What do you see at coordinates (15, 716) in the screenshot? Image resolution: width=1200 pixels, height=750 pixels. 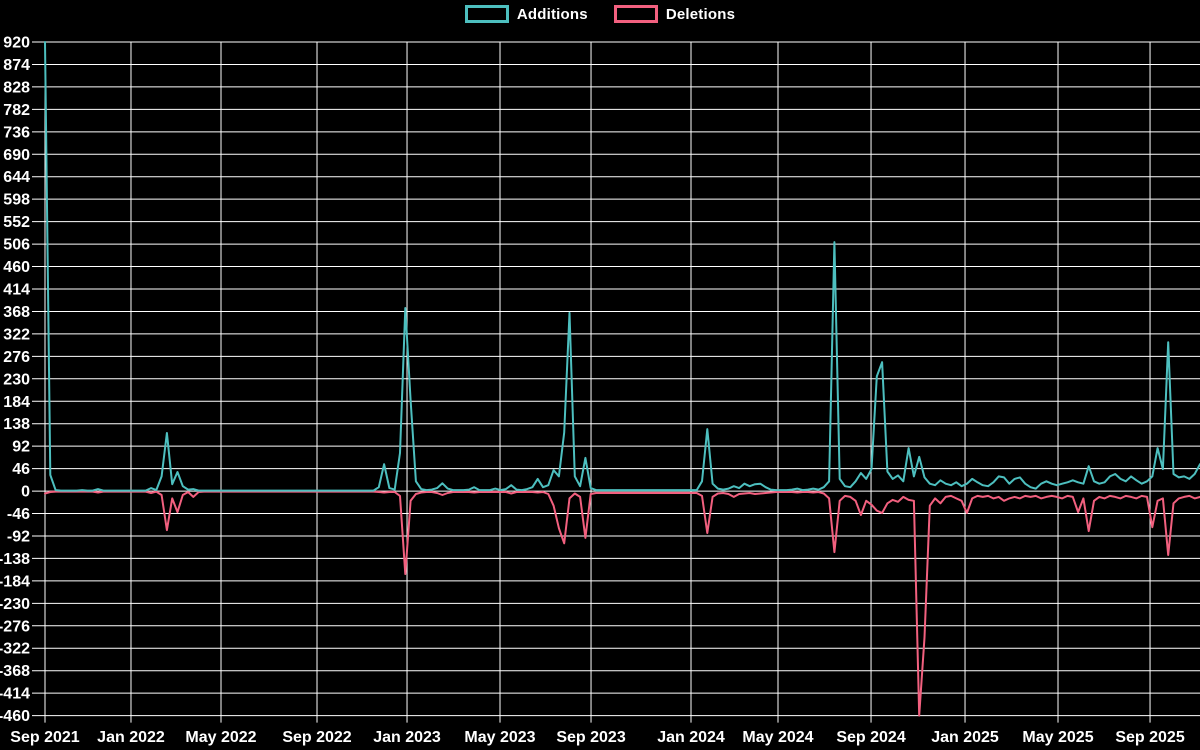 I see `y-tick-label: -460` at bounding box center [15, 716].